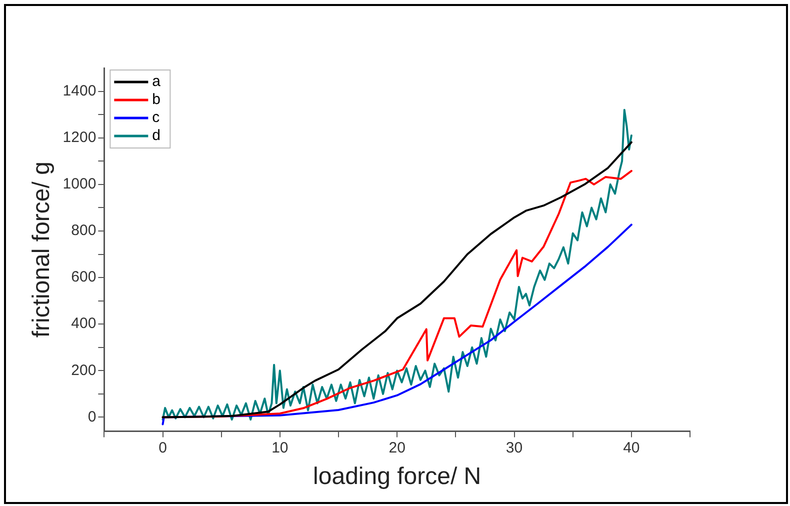  I want to click on x-tick-label: 30, so click(514, 447).